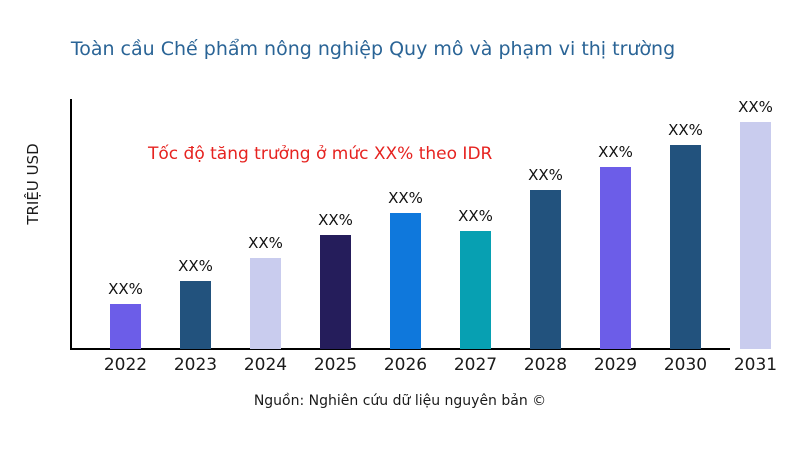 The width and height of the screenshot is (800, 450). What do you see at coordinates (125, 365) in the screenshot?
I see `x-tick-label-2022: 2022` at bounding box center [125, 365].